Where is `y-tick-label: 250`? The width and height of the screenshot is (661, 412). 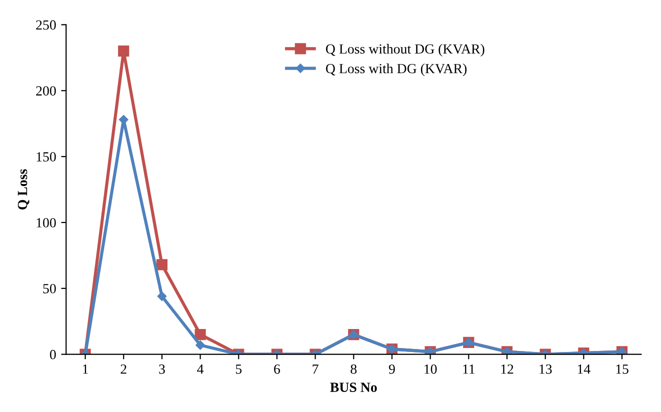
y-tick-label: 250 is located at coordinates (46, 25).